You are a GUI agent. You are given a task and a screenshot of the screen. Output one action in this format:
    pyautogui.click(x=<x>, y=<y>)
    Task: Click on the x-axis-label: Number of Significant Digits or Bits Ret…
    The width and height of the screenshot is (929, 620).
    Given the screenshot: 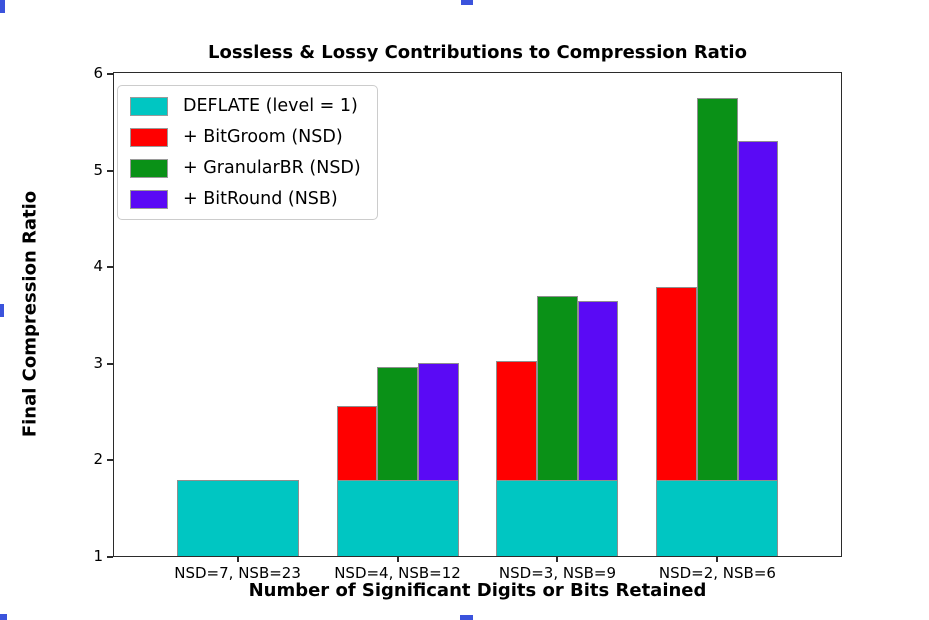 What is the action you would take?
    pyautogui.click(x=477, y=590)
    